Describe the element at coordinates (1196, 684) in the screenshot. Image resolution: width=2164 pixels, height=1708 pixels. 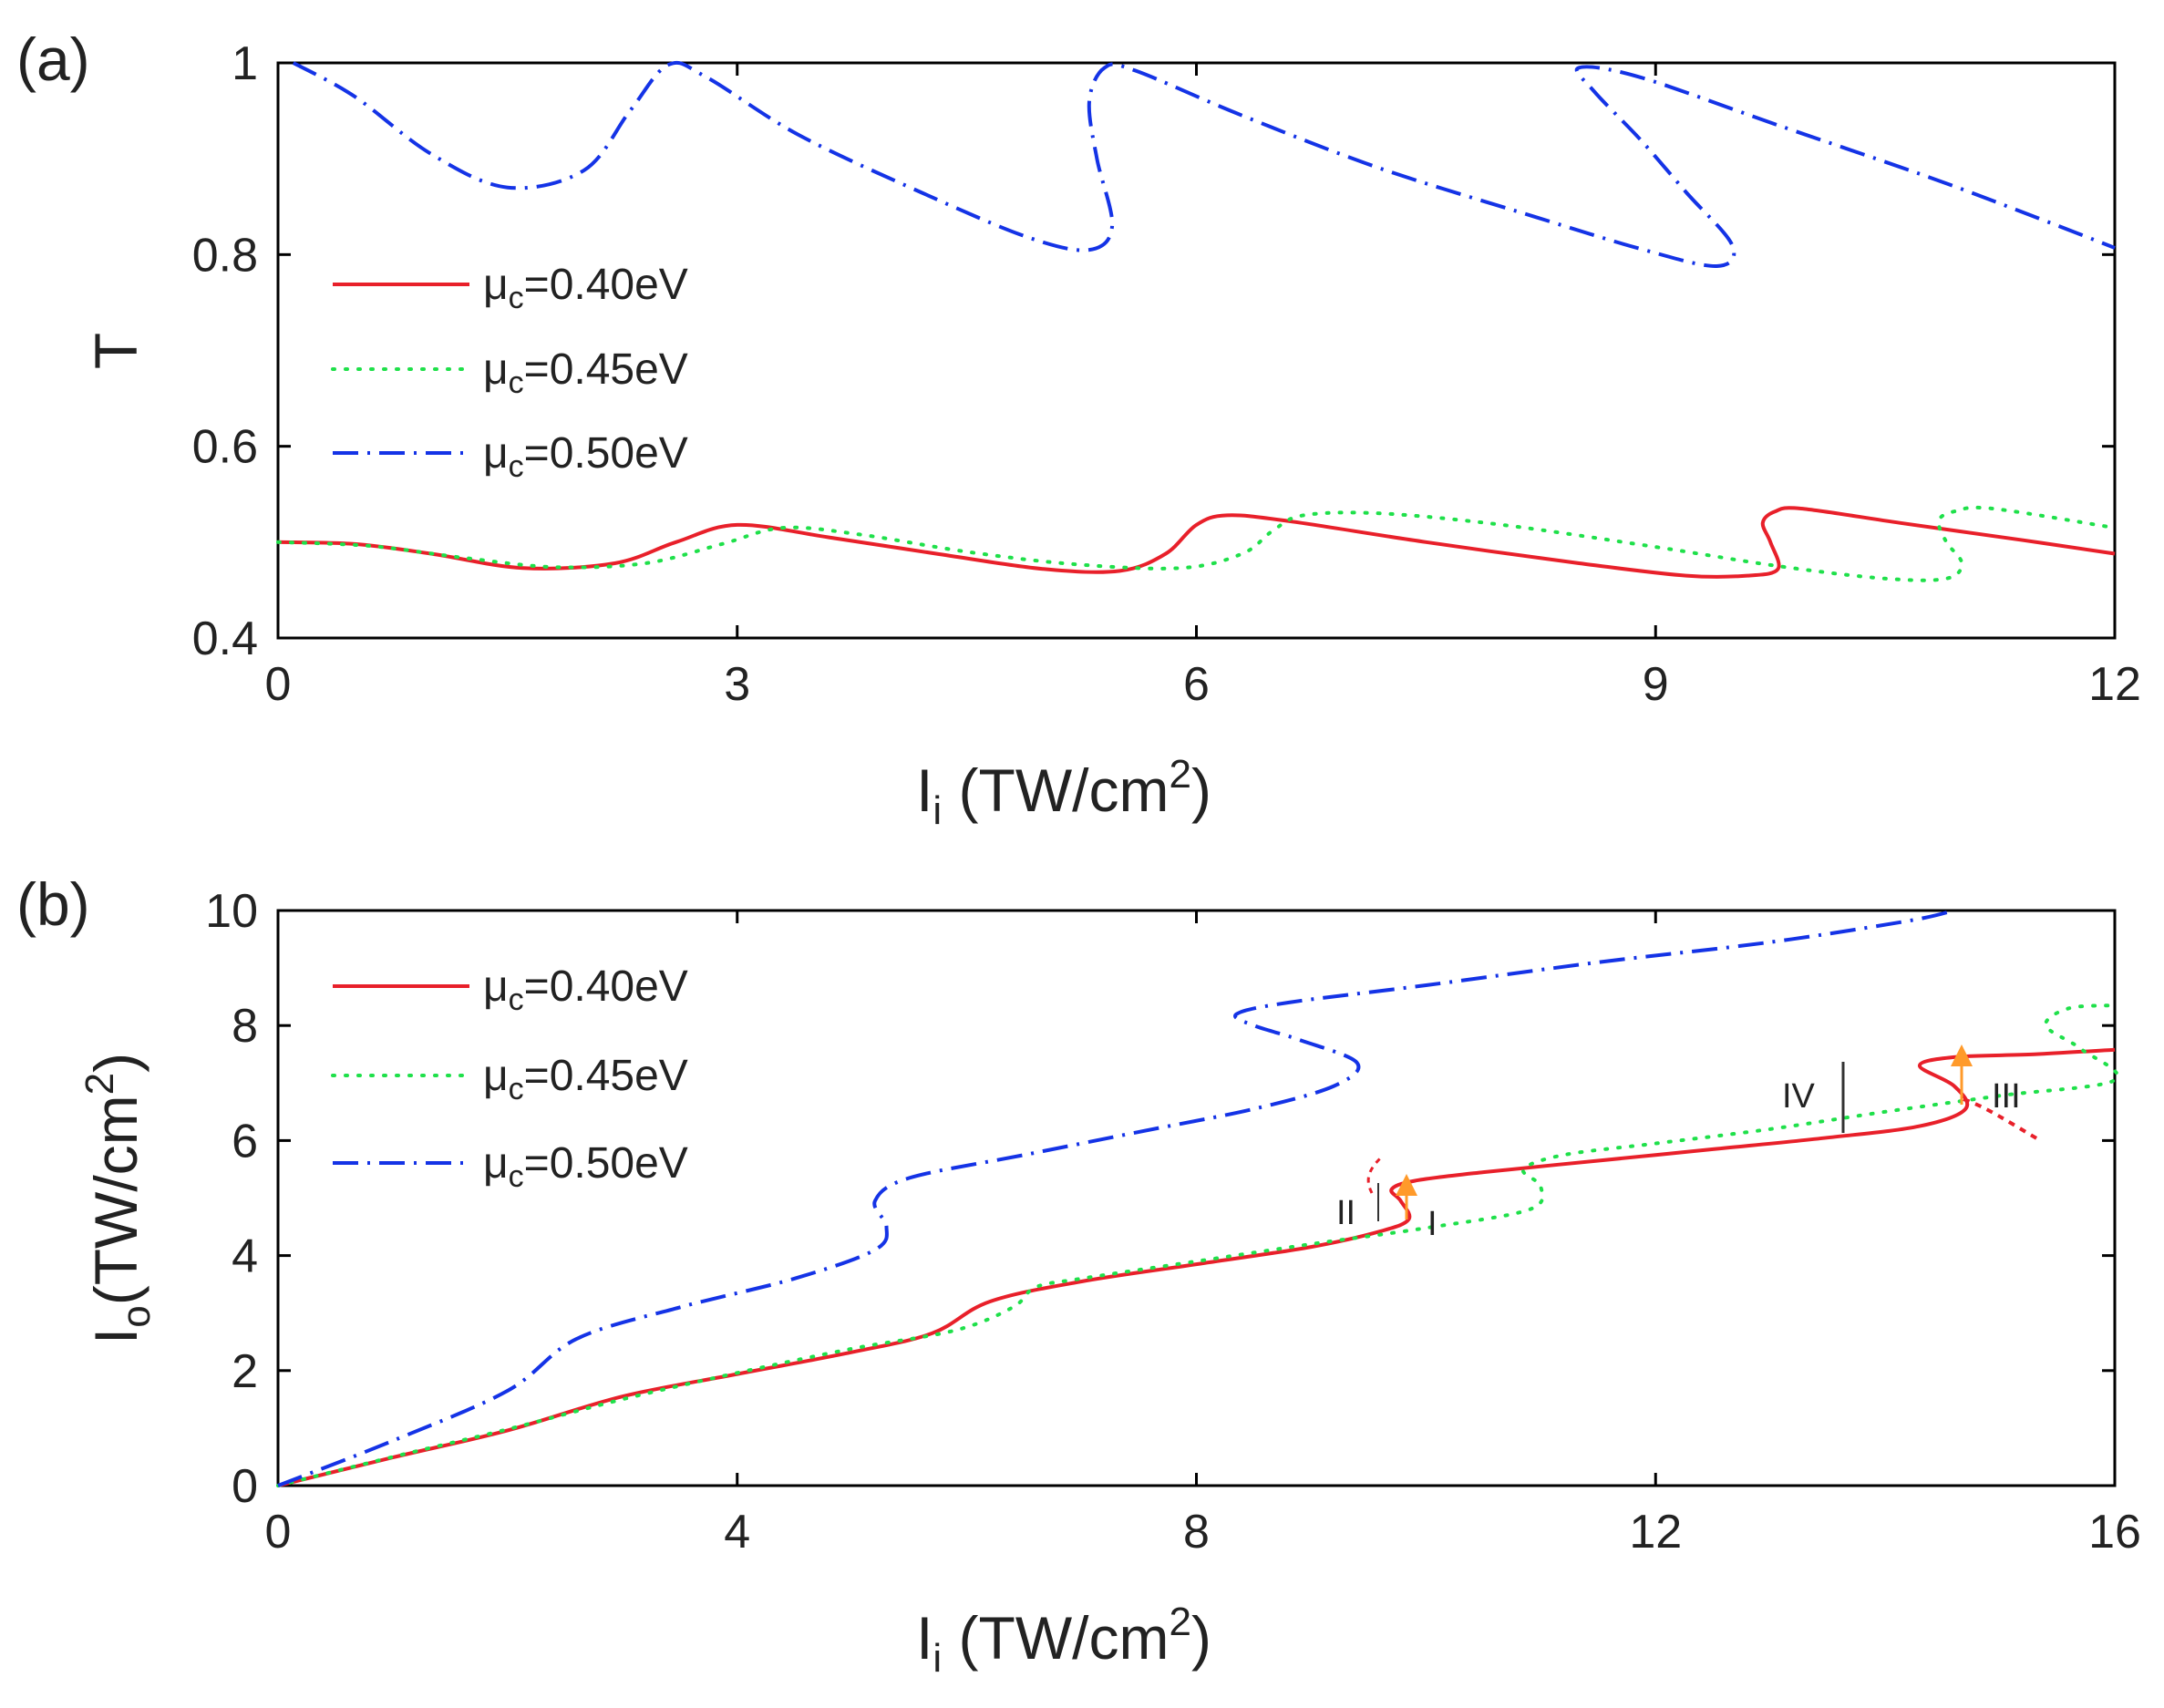
I see `x-tick-label: 6` at that location.